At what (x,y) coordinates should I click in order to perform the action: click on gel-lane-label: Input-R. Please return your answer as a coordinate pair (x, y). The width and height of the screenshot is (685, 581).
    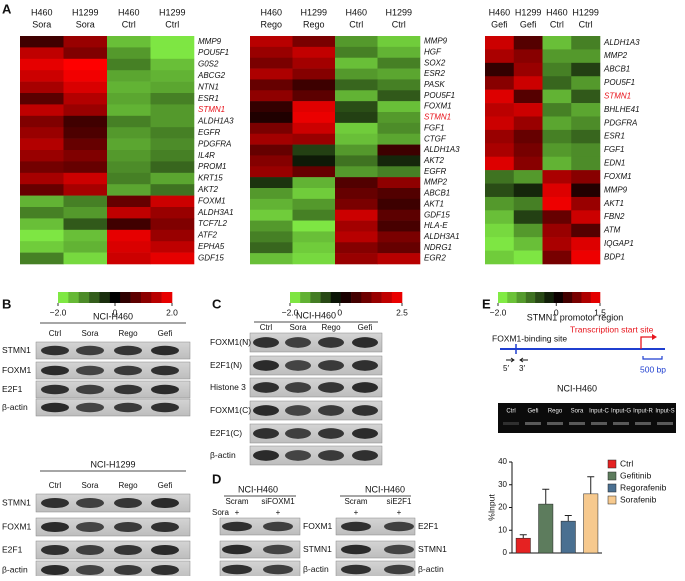
    Looking at the image, I should click on (643, 412).